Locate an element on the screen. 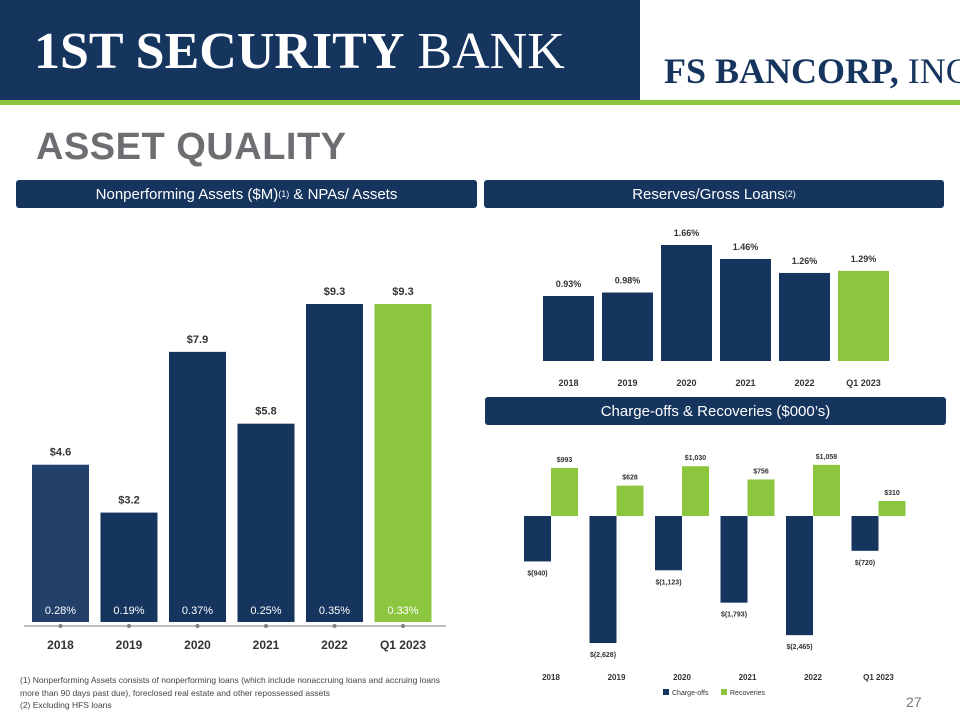 The height and width of the screenshot is (720, 960). chargeoff-value-label: $(1,793) is located at coordinates (734, 615).